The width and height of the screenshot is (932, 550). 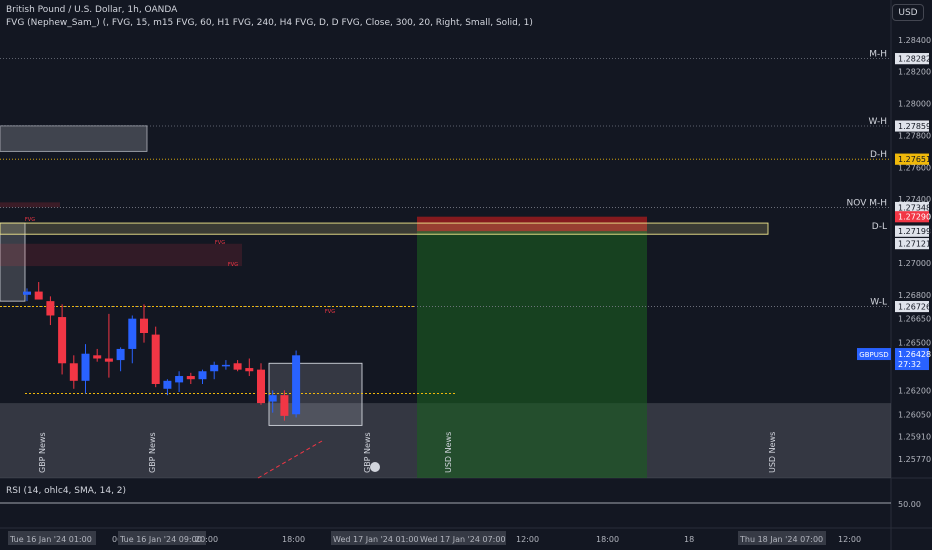 What do you see at coordinates (867, 203) in the screenshot?
I see `level-label: NOV M-H` at bounding box center [867, 203].